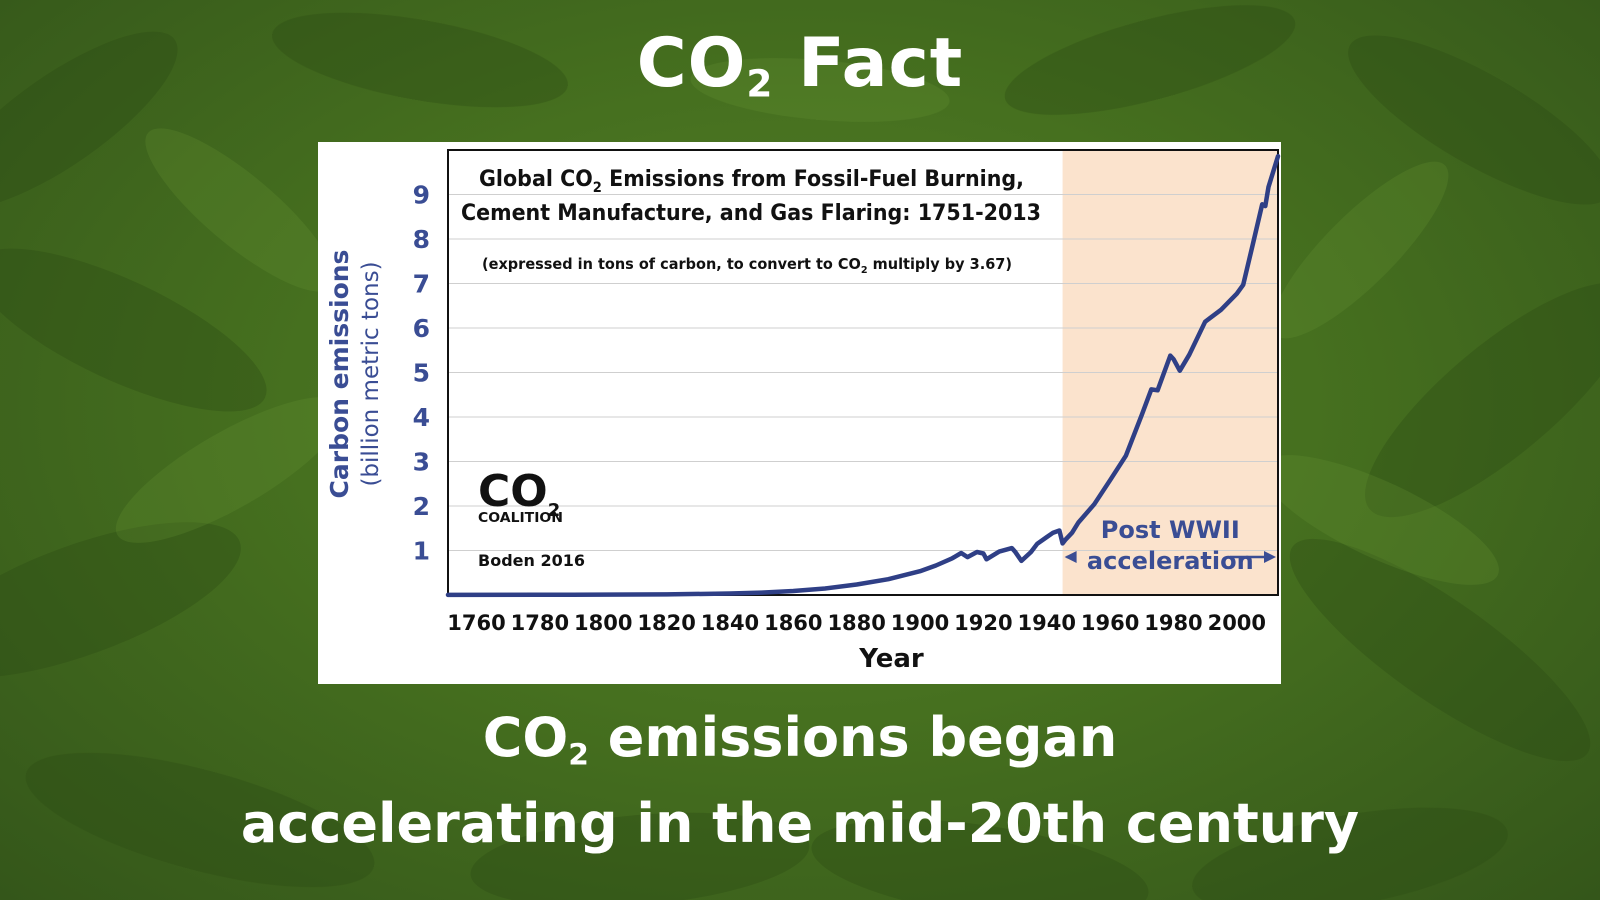 Image resolution: width=1600 pixels, height=900 pixels. I want to click on y-tick-label: 6, so click(421, 328).